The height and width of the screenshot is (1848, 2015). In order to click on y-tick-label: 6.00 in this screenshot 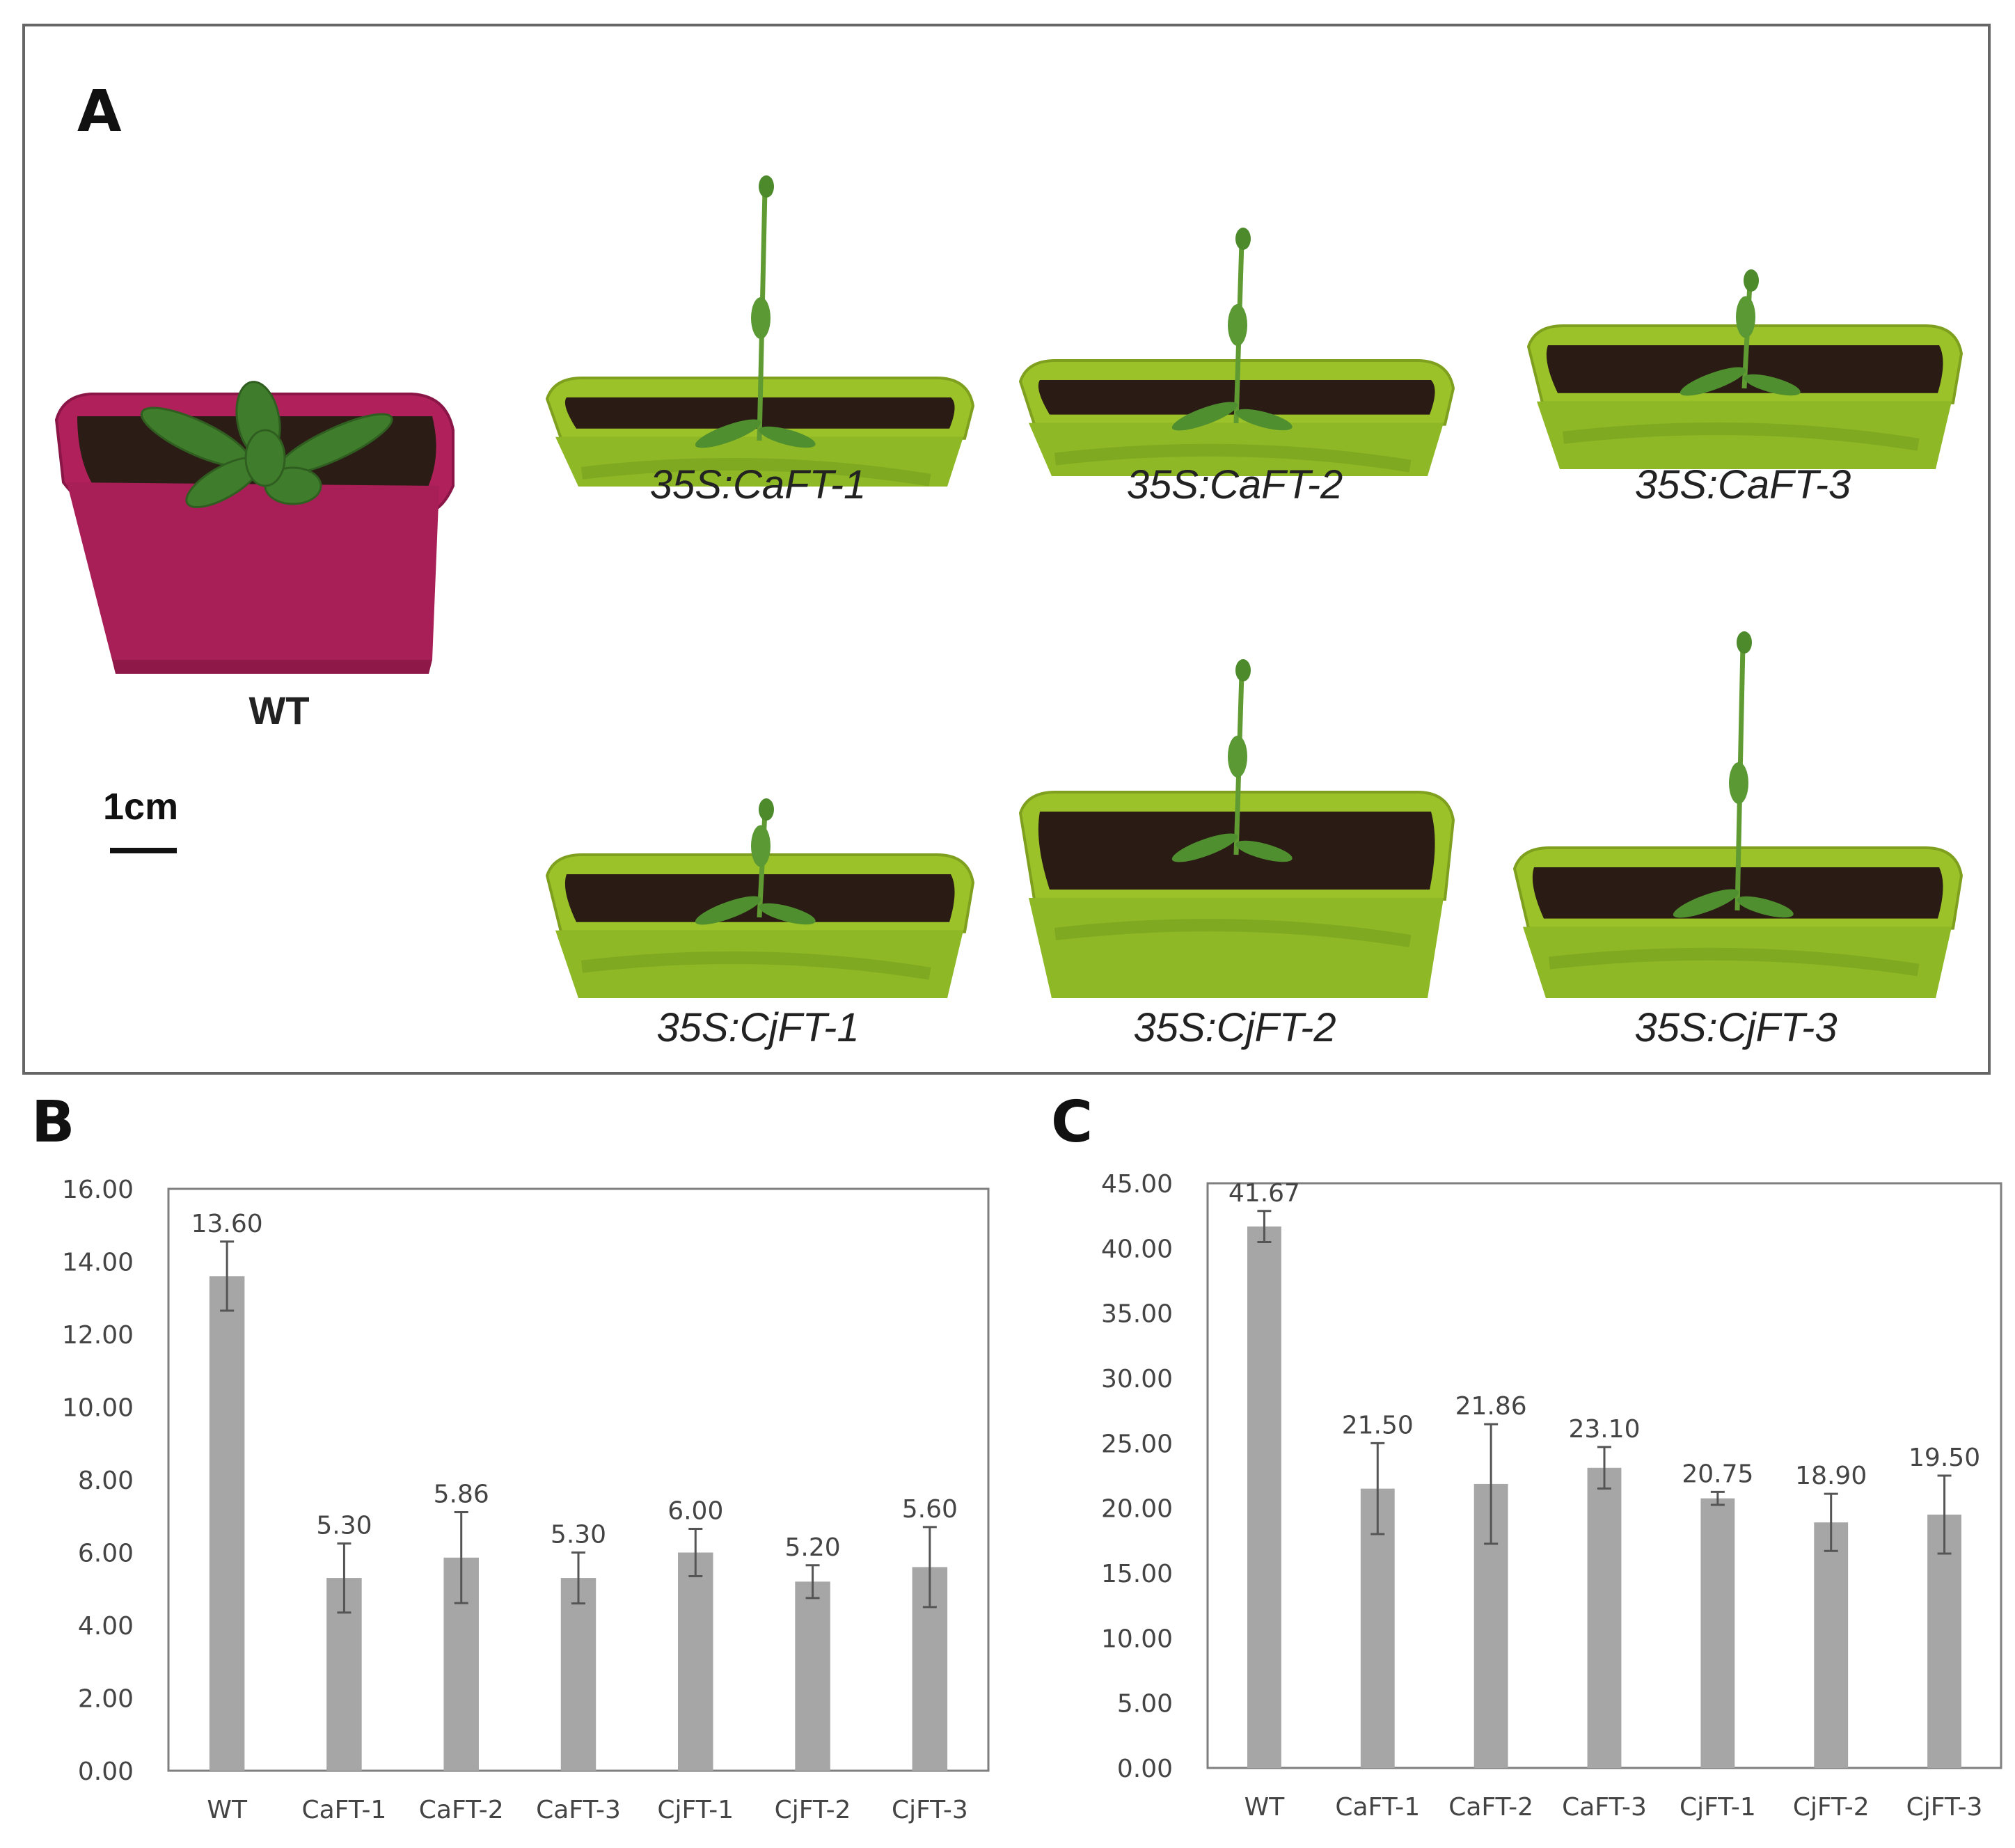, I will do `click(106, 1554)`.